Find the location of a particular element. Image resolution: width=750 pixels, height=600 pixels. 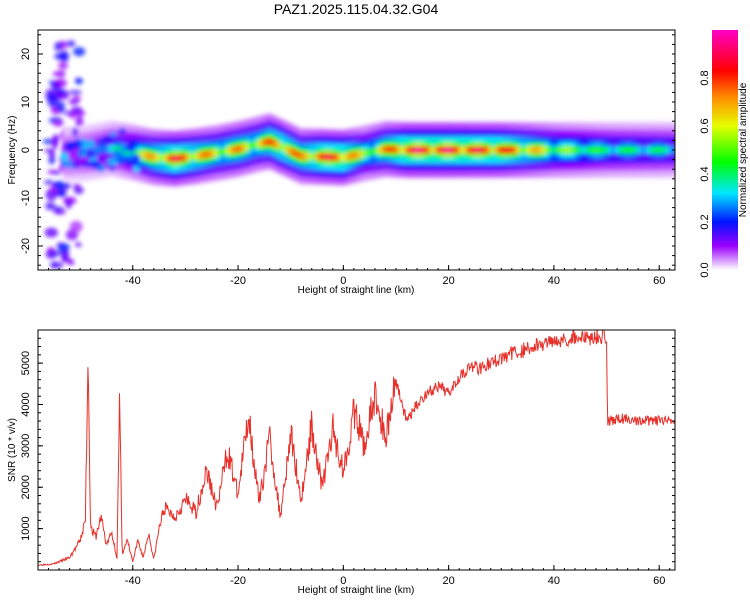

spectrogram-x-tick-label: 0 is located at coordinates (343, 281).